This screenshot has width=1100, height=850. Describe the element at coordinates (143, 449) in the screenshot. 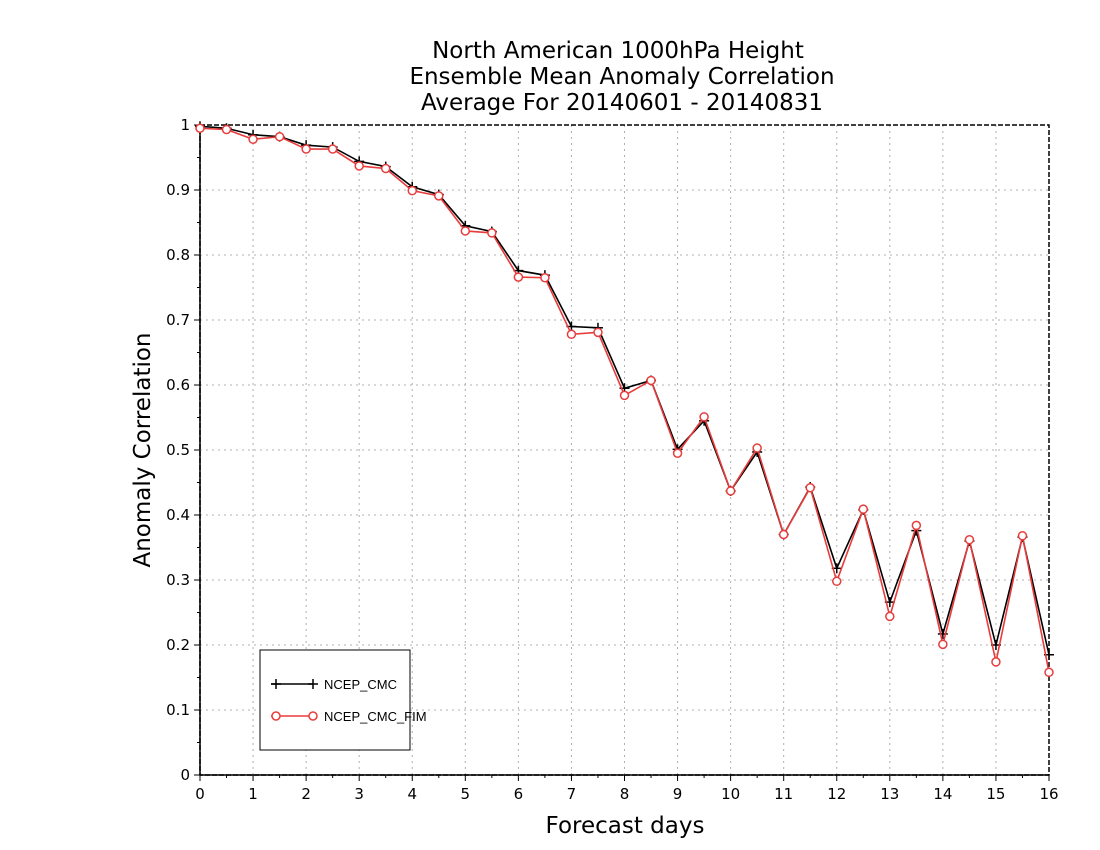

I see `y-axis-title: Anomaly Correlation` at that location.